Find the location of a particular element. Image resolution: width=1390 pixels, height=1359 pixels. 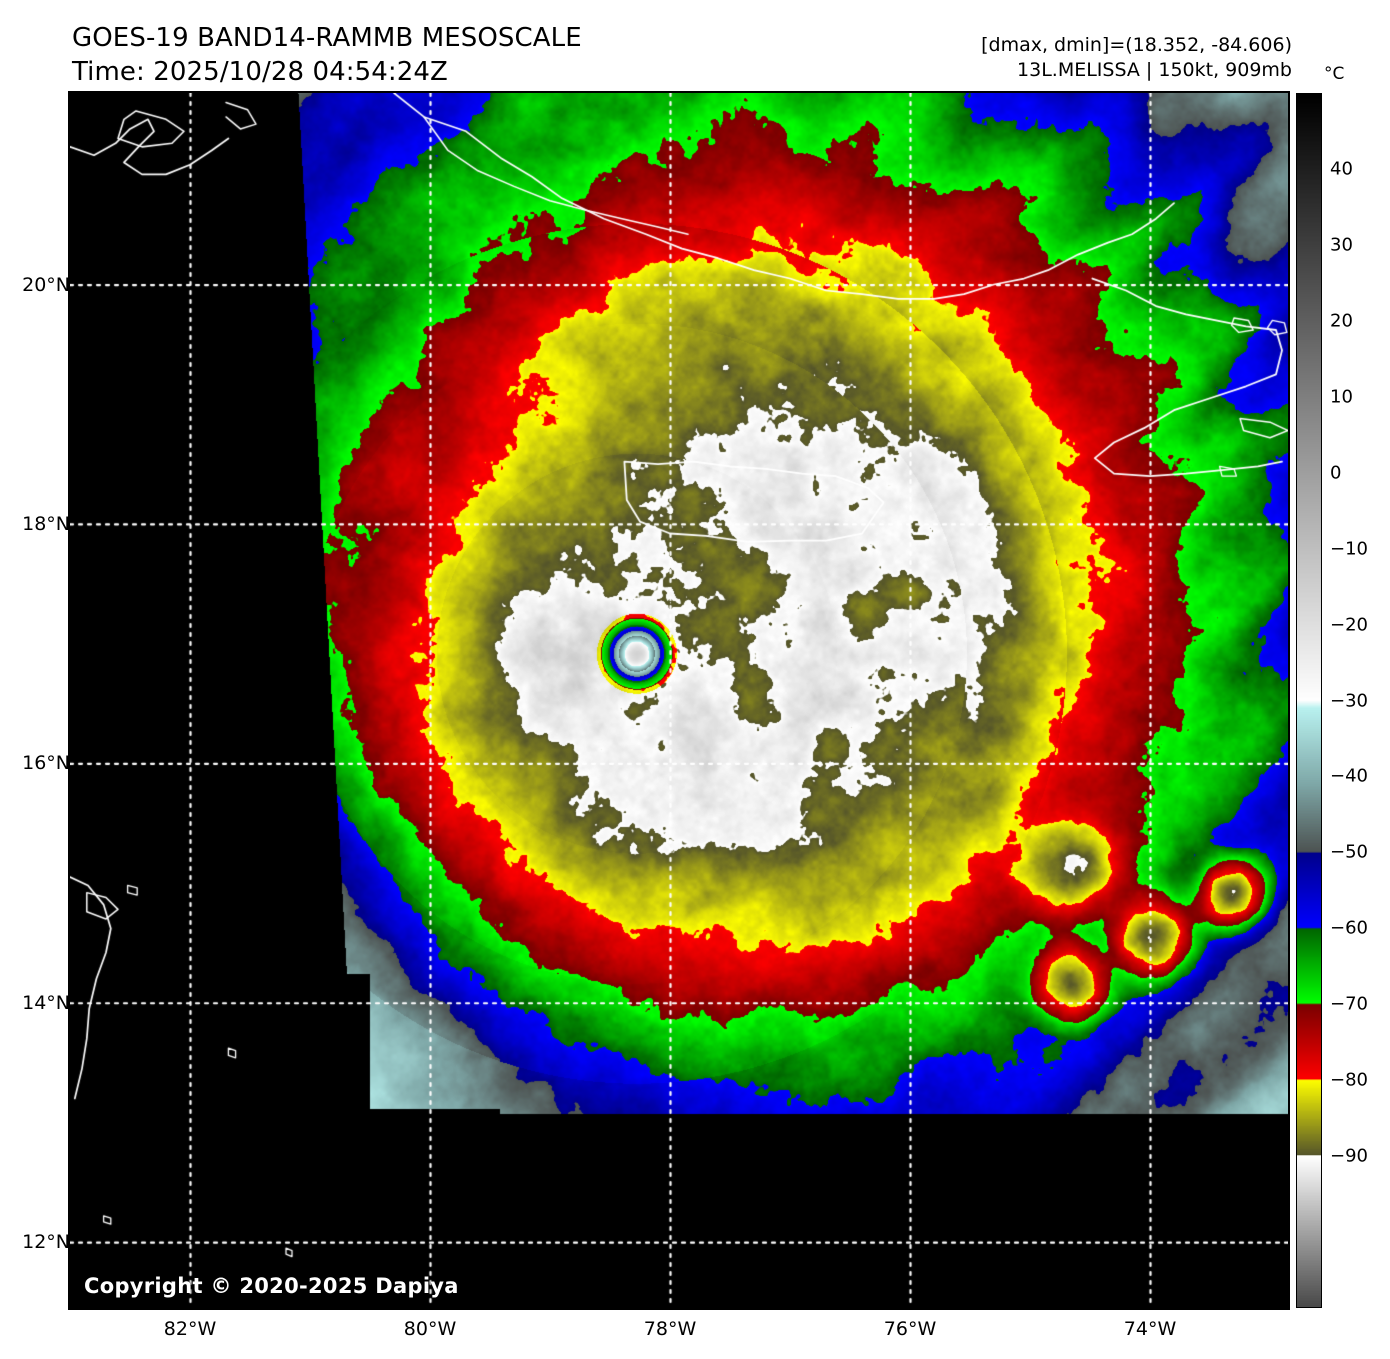

colorbar is located at coordinates (1309, 700).